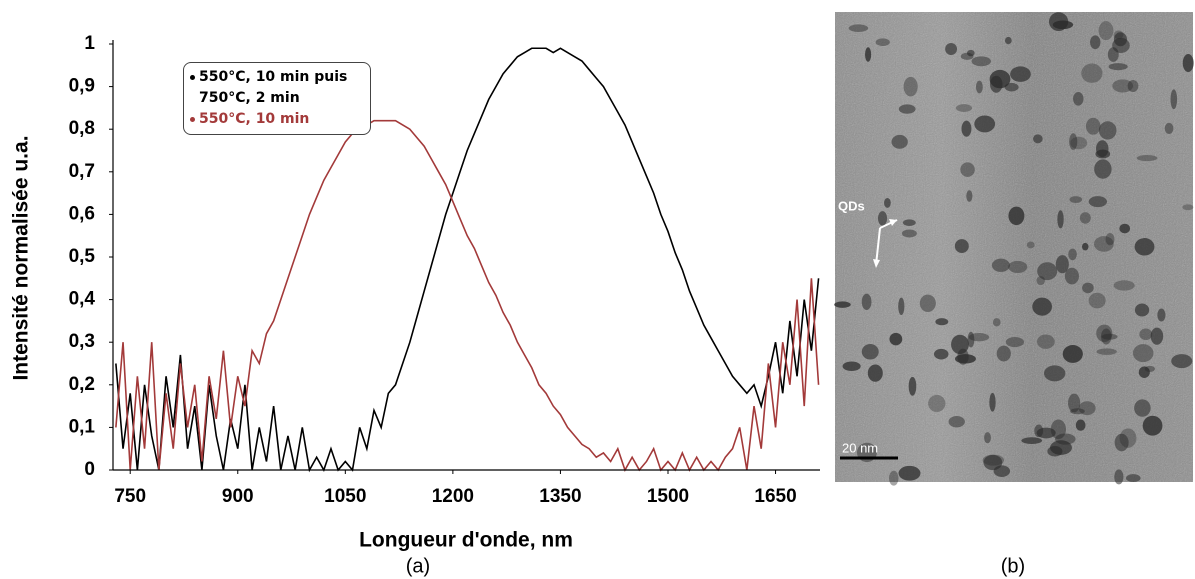 This screenshot has height=579, width=1195. What do you see at coordinates (21, 257) in the screenshot?
I see `y-axis-title: Intensité normalisée u.a.` at bounding box center [21, 257].